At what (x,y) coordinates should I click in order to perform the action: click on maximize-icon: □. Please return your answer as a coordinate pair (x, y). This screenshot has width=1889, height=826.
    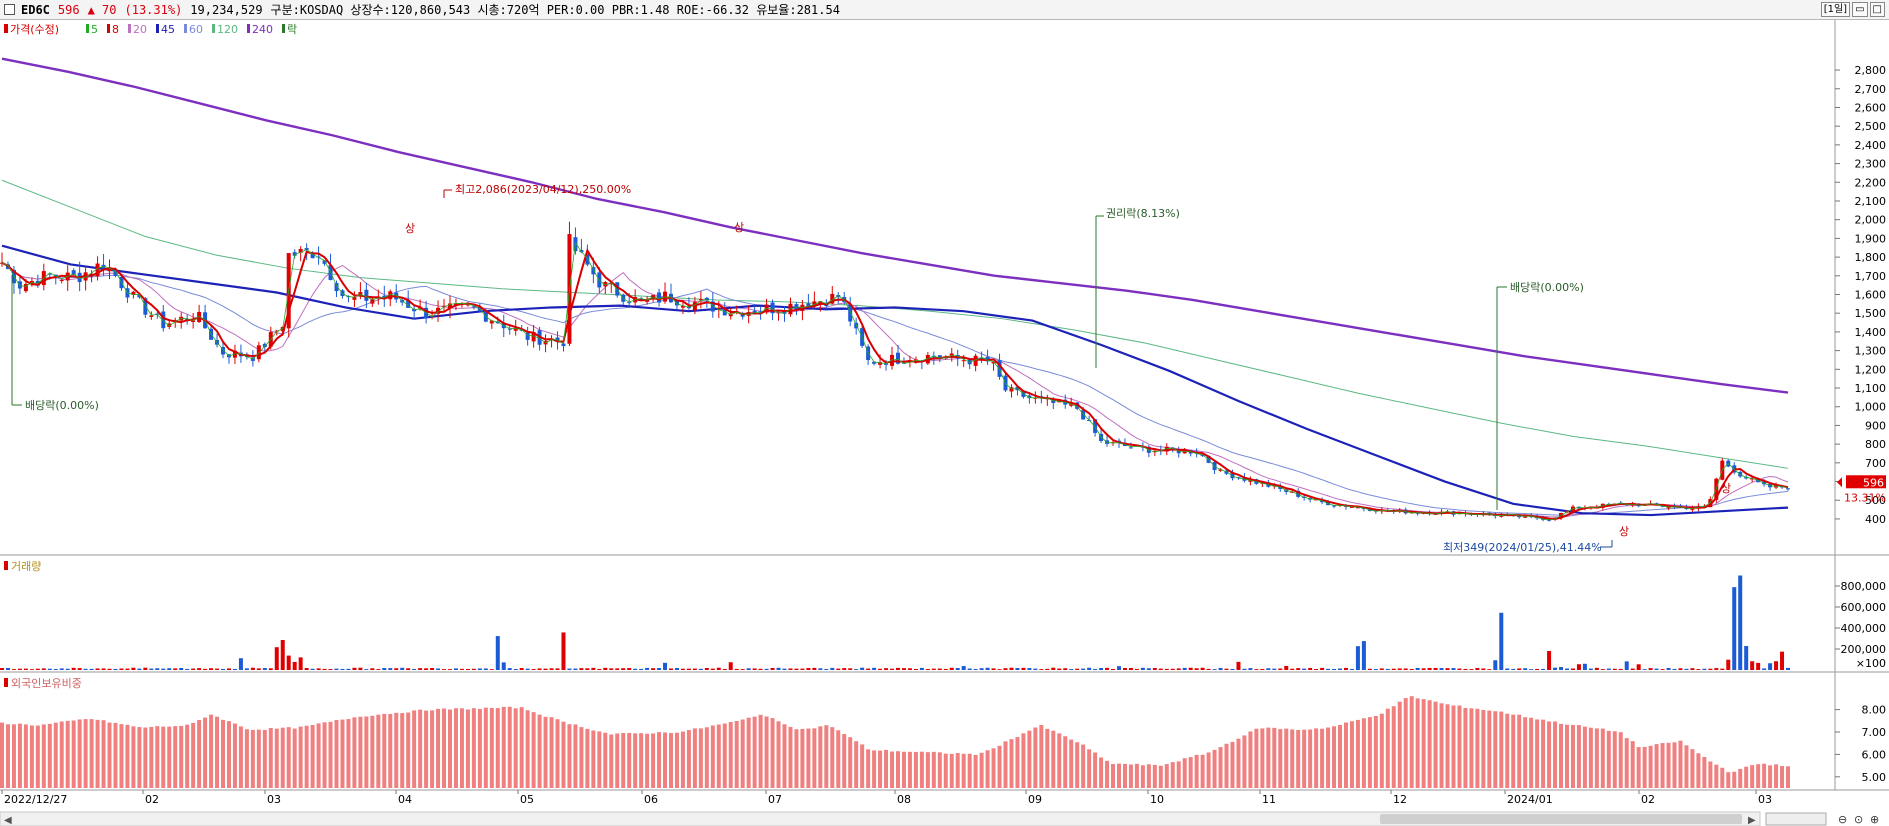
    Looking at the image, I should click on (1877, 9).